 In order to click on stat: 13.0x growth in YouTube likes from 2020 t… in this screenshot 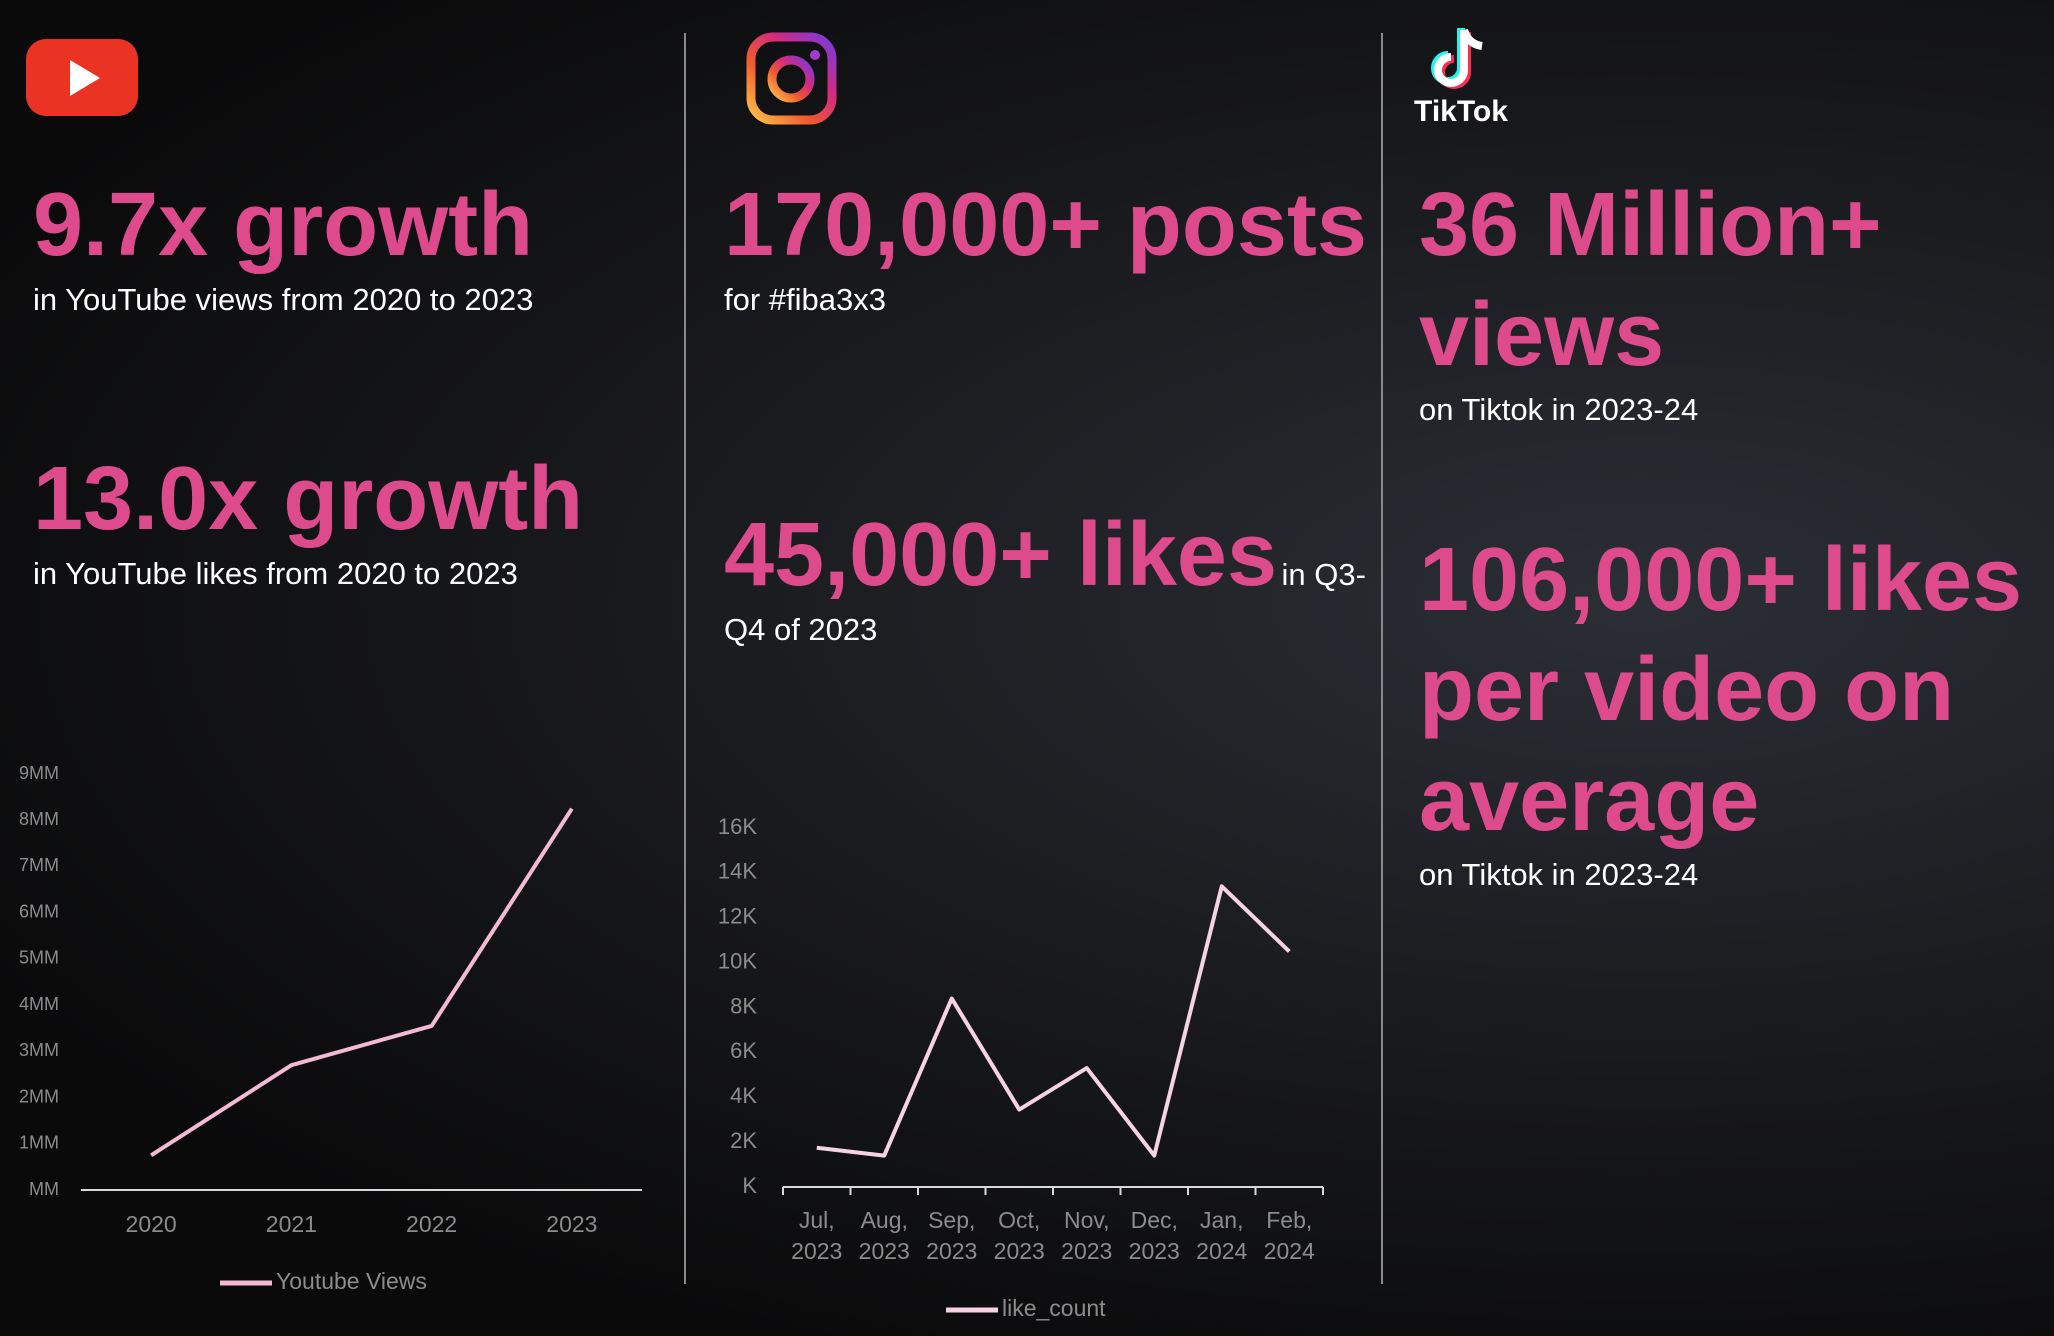, I will do `click(353, 519)`.